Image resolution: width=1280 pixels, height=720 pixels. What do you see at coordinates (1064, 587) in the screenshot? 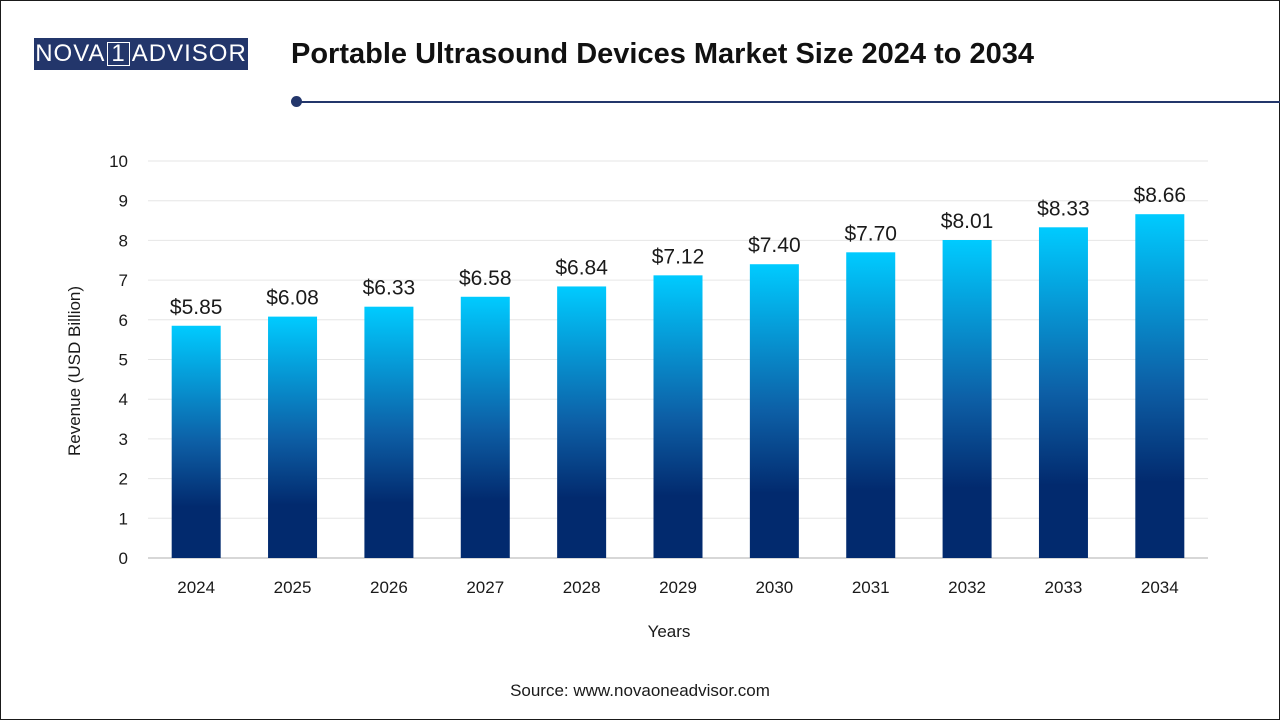
I see `x-tick-label-2033: 2033` at bounding box center [1064, 587].